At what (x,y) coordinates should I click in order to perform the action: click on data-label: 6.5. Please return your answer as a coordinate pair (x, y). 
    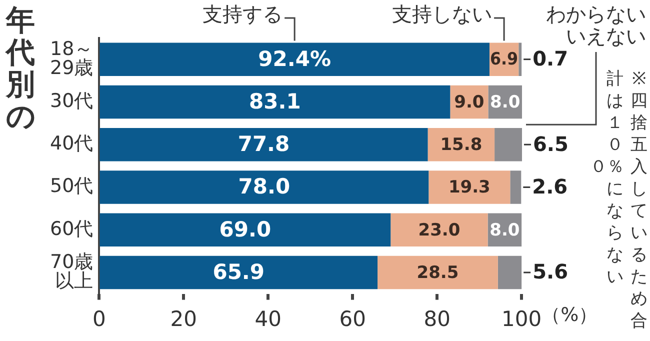
    Looking at the image, I should click on (550, 144).